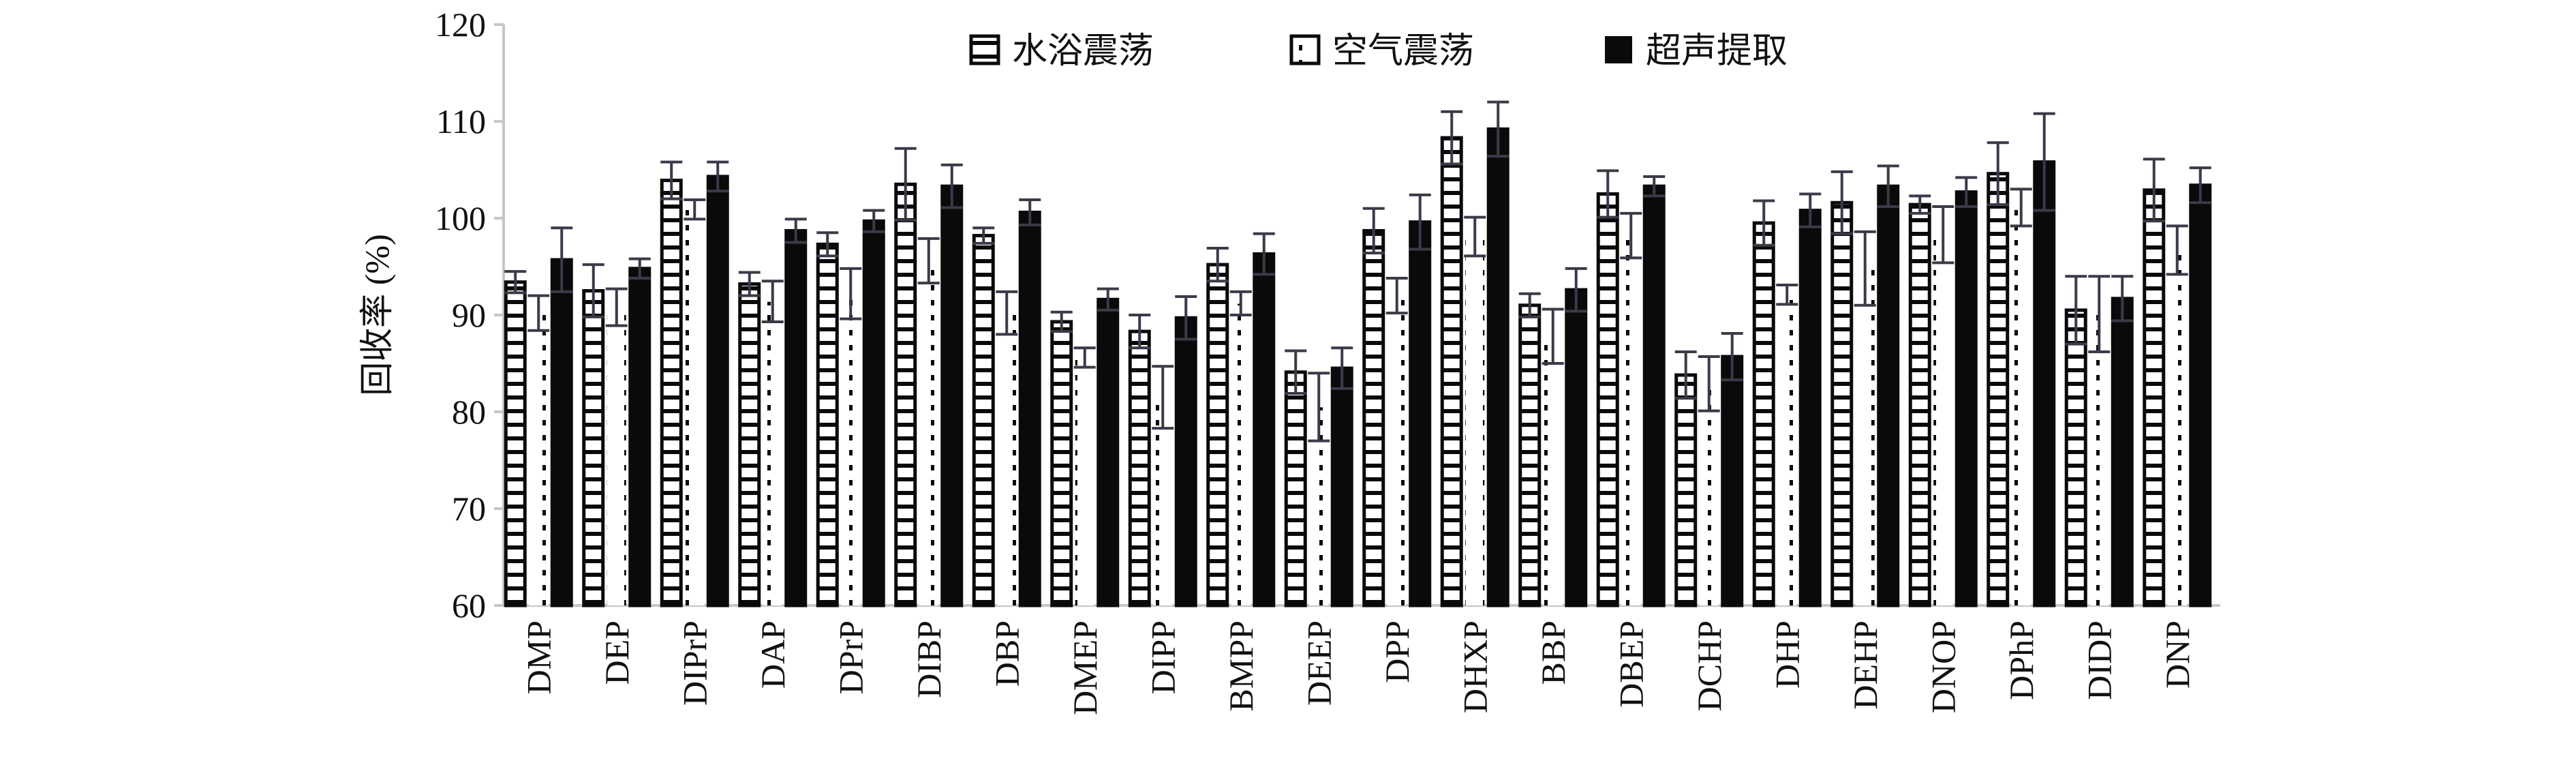  What do you see at coordinates (1397, 651) in the screenshot?
I see `x-tick-label: DPP` at bounding box center [1397, 651].